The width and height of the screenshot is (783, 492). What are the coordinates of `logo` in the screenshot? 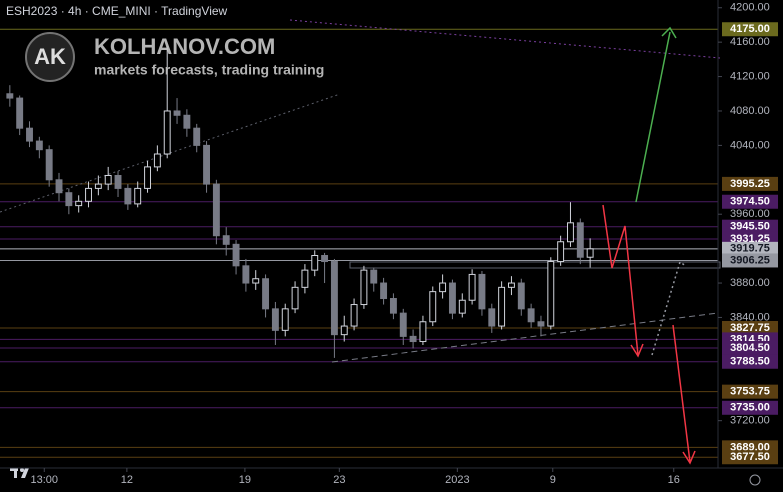 It's located at (50, 57).